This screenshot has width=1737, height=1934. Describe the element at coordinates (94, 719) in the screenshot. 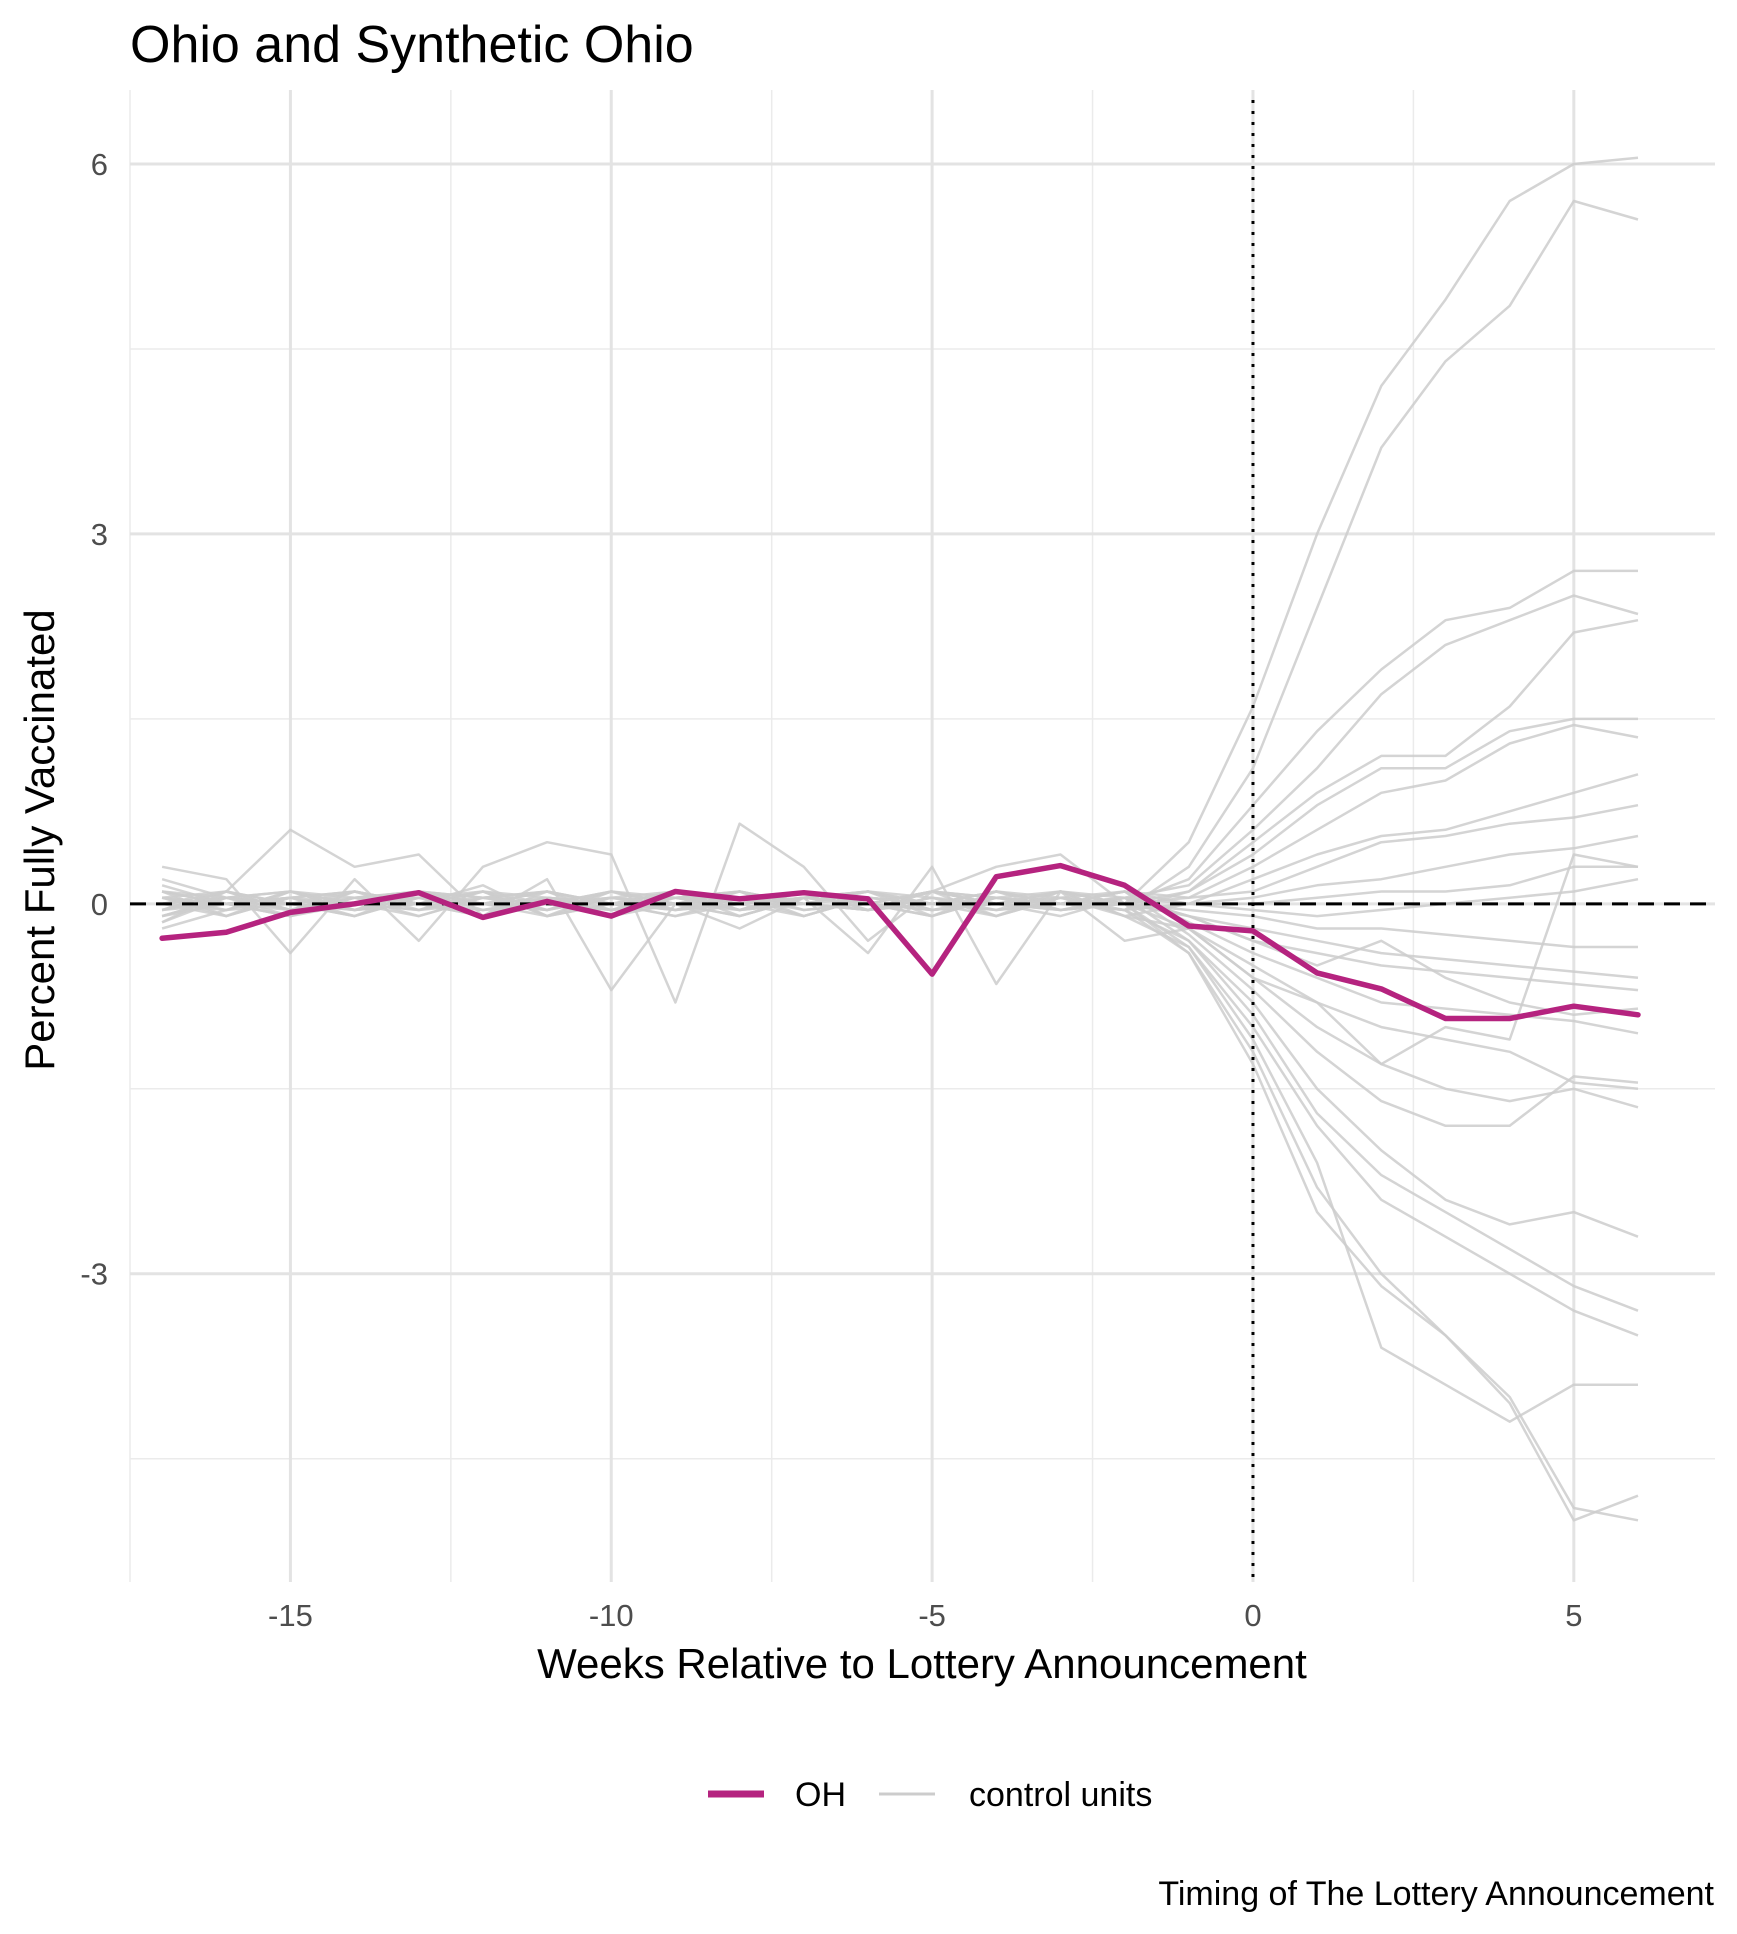

I see `y-tick-labels: -3 0 3 6` at that location.